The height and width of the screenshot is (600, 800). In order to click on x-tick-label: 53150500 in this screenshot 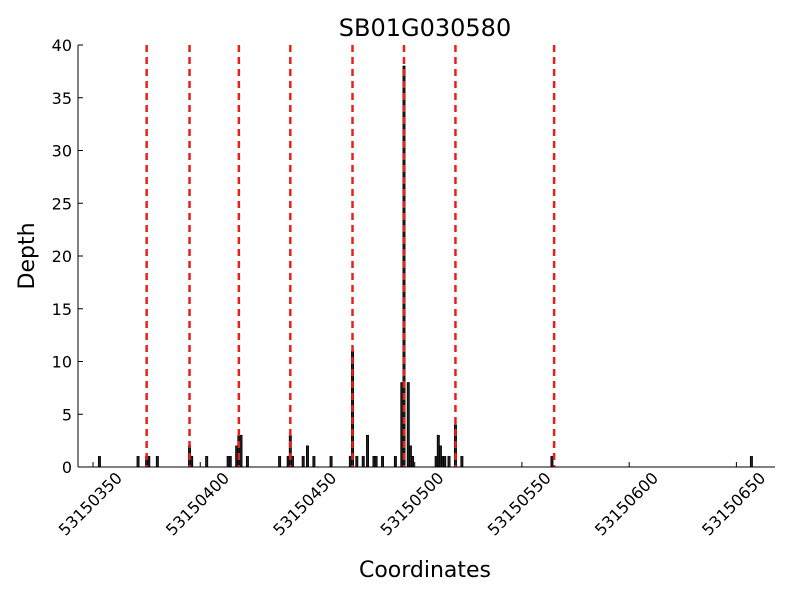, I will do `click(412, 503)`.